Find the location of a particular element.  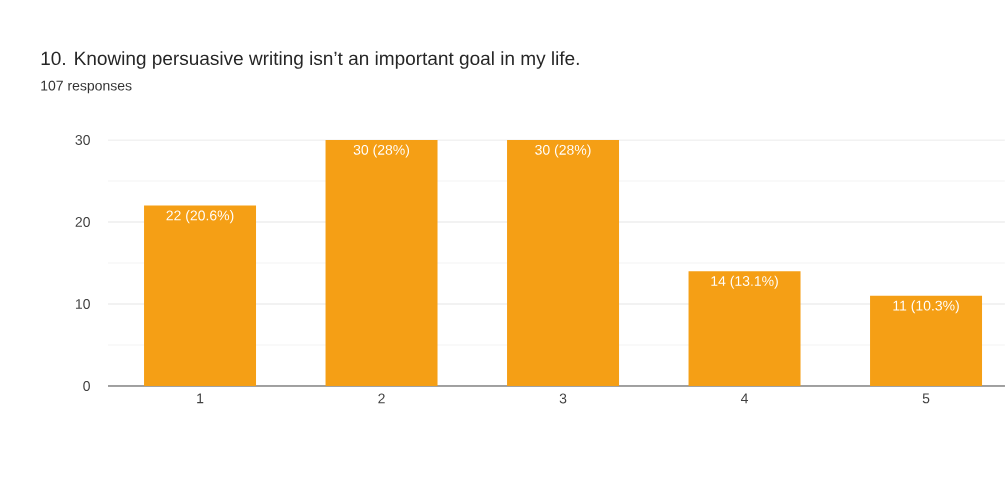

data-label: 14 (13.1%) is located at coordinates (744, 282).